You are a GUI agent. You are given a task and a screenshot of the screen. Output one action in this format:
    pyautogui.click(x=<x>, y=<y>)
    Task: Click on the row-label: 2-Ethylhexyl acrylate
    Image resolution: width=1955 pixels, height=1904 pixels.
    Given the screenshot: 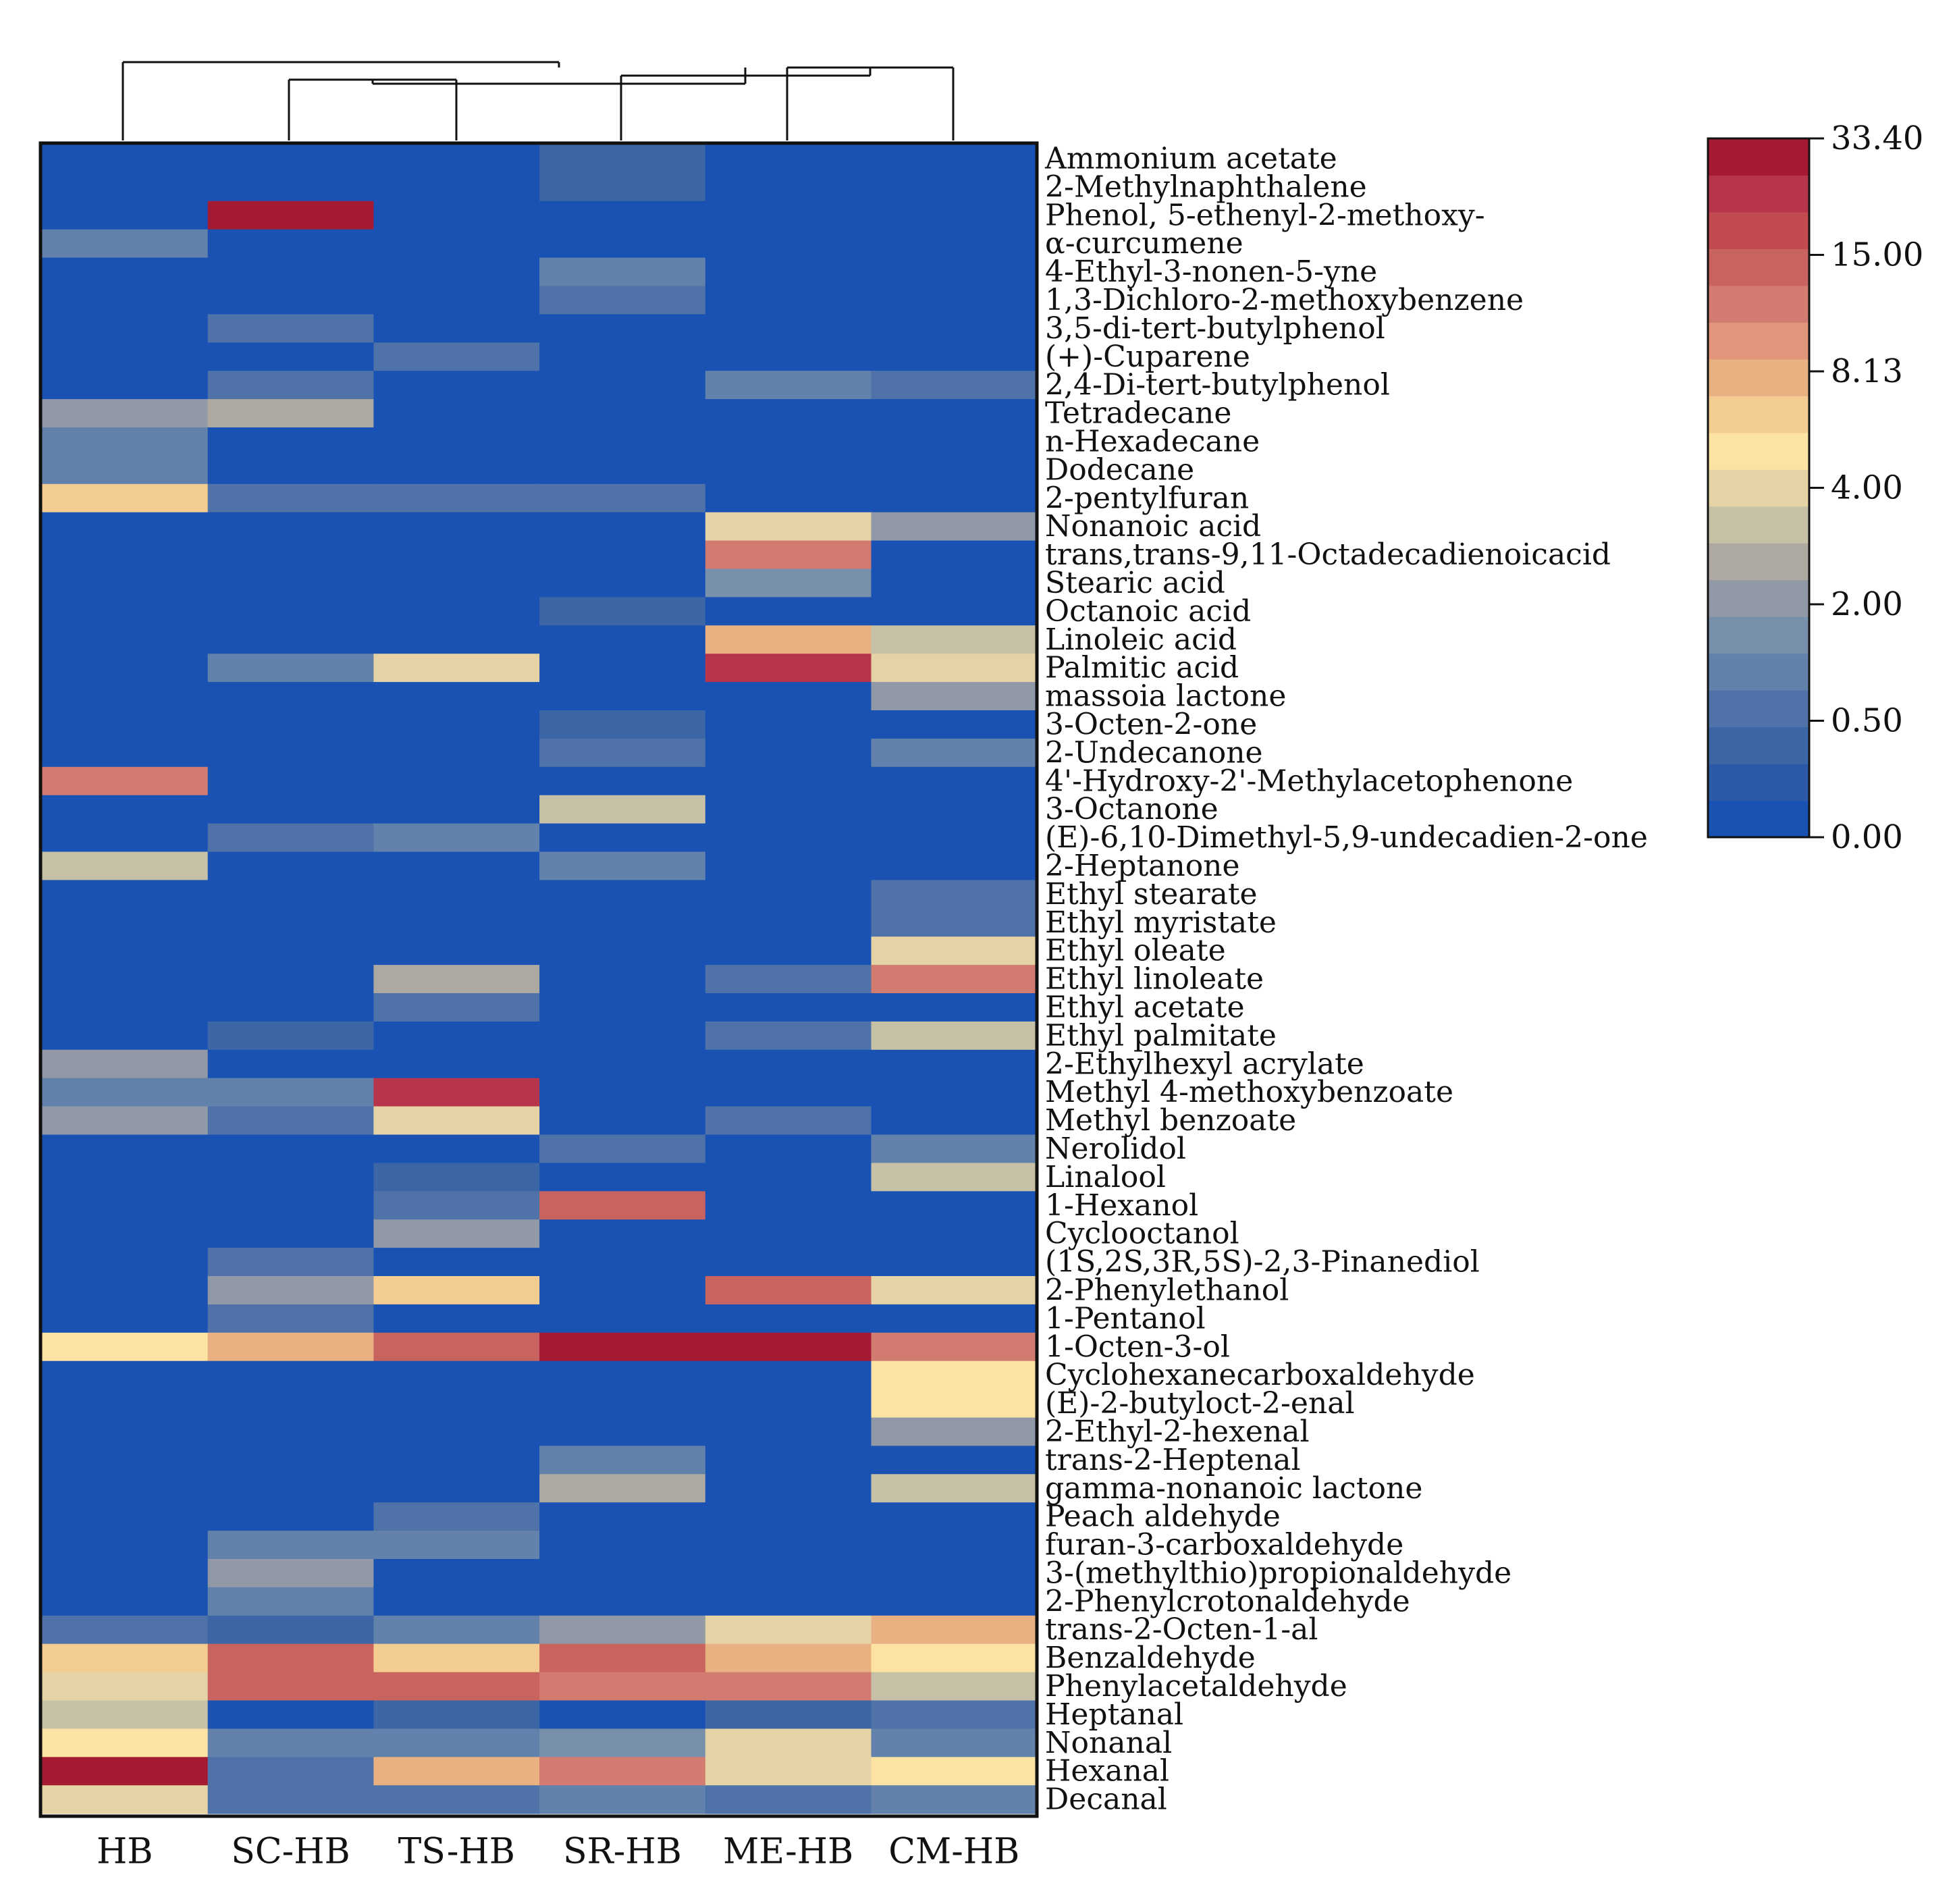 What is the action you would take?
    pyautogui.click(x=1204, y=1064)
    